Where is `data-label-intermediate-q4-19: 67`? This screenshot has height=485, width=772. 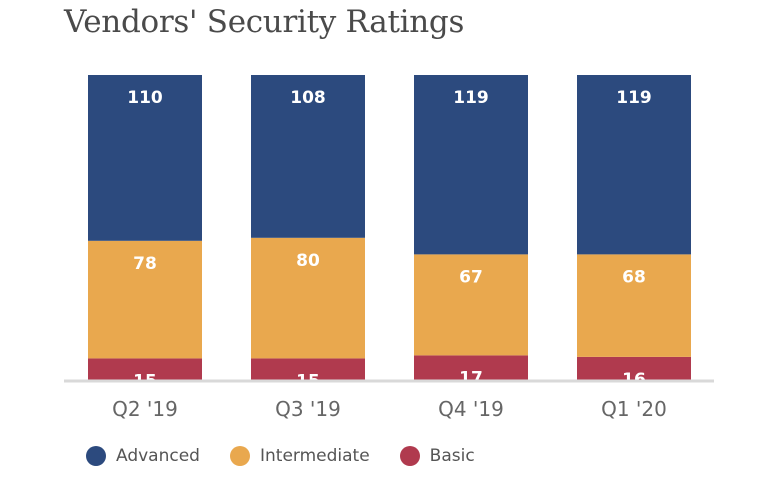 data-label-intermediate-q4-19: 67 is located at coordinates (471, 277).